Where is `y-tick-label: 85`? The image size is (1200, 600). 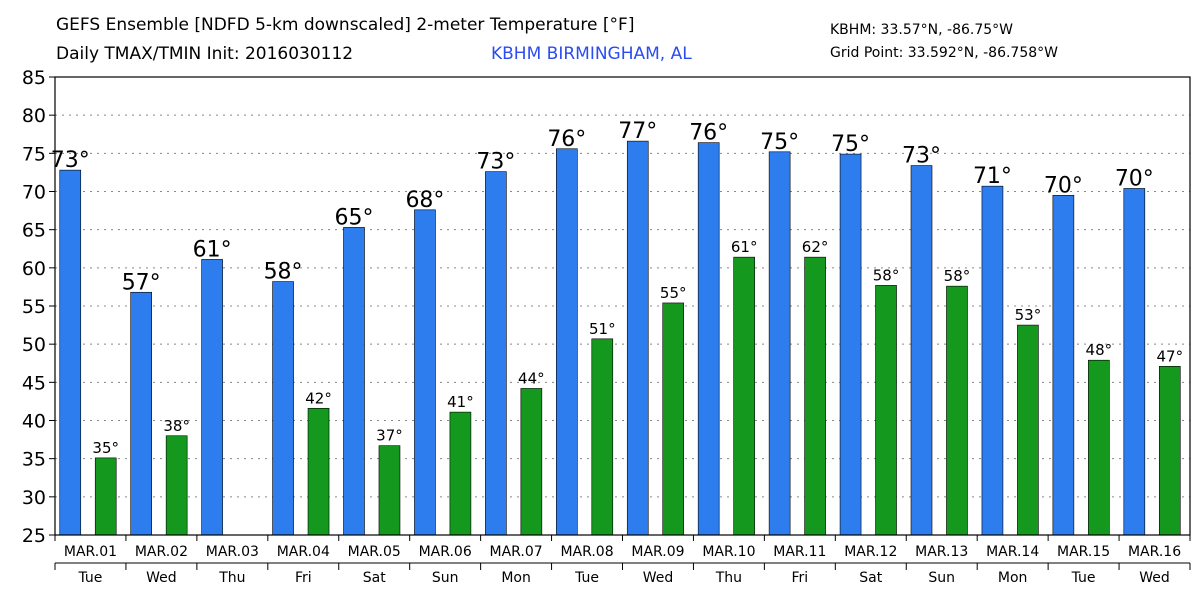
y-tick-label: 85 is located at coordinates (34, 78).